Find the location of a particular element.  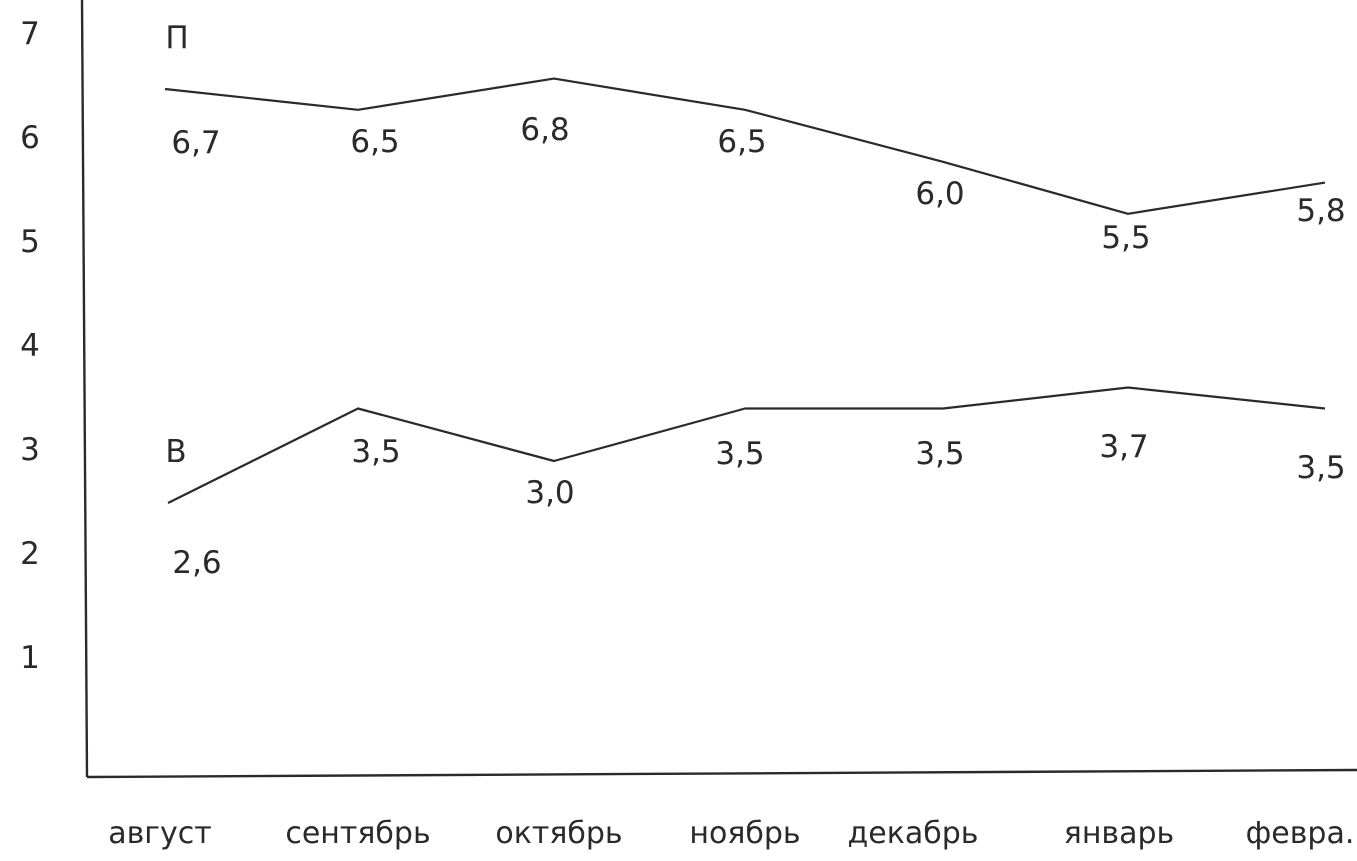

y-tick-label: 3 is located at coordinates (30, 450).